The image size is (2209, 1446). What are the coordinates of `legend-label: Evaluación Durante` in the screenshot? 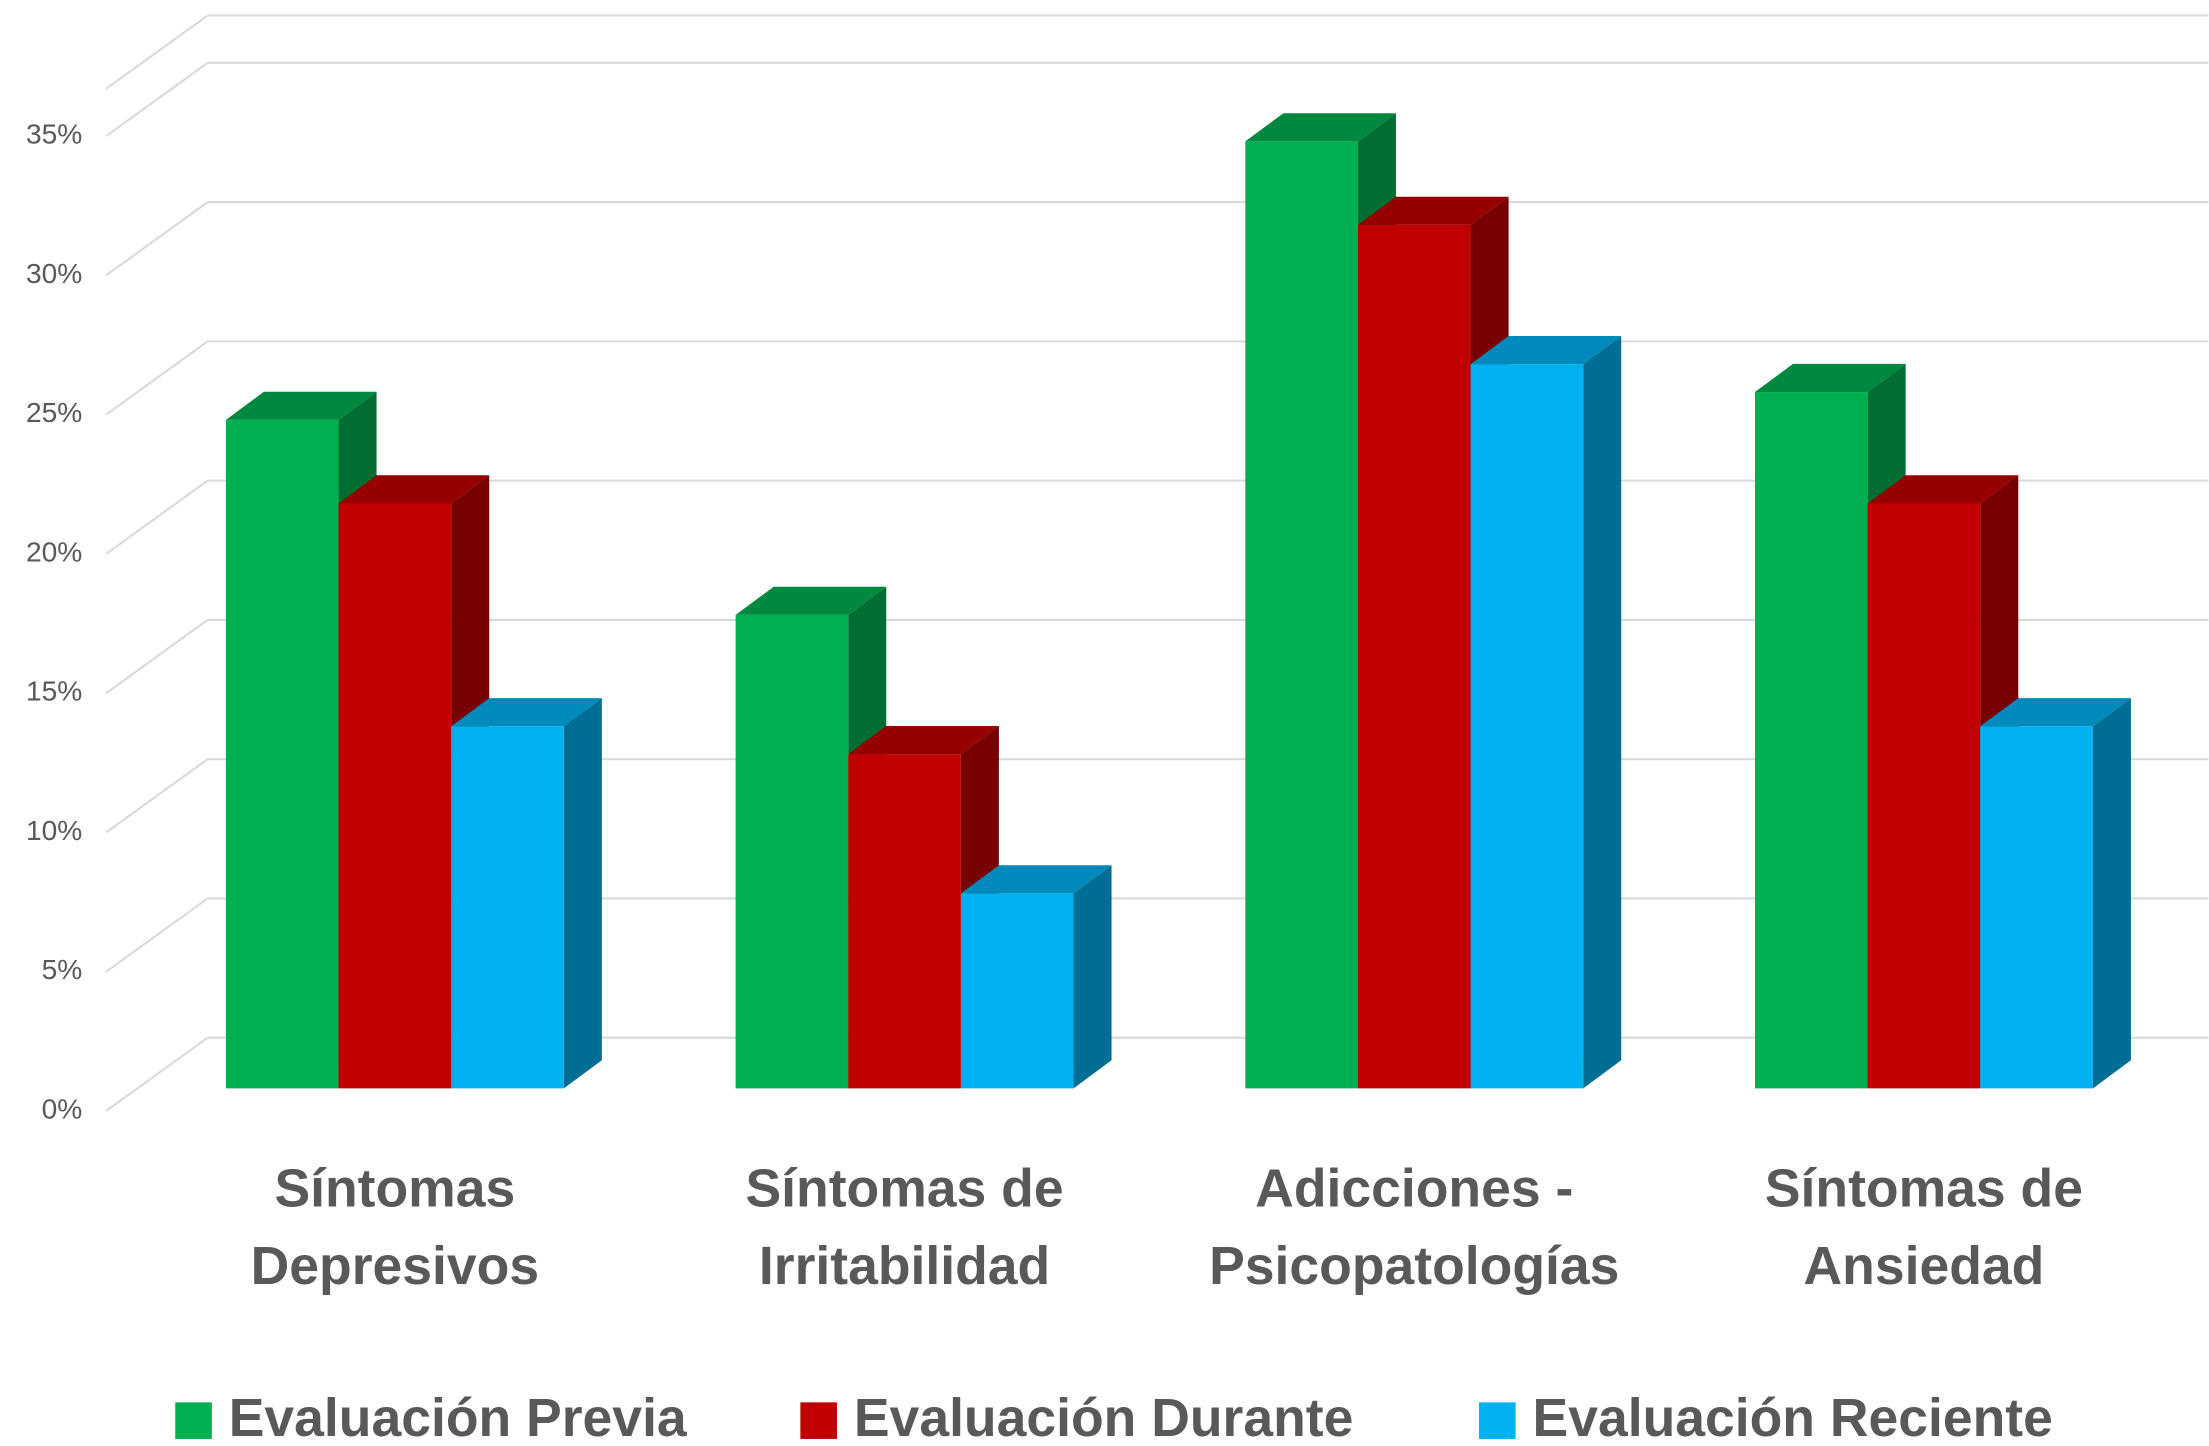 It's located at (1103, 1417).